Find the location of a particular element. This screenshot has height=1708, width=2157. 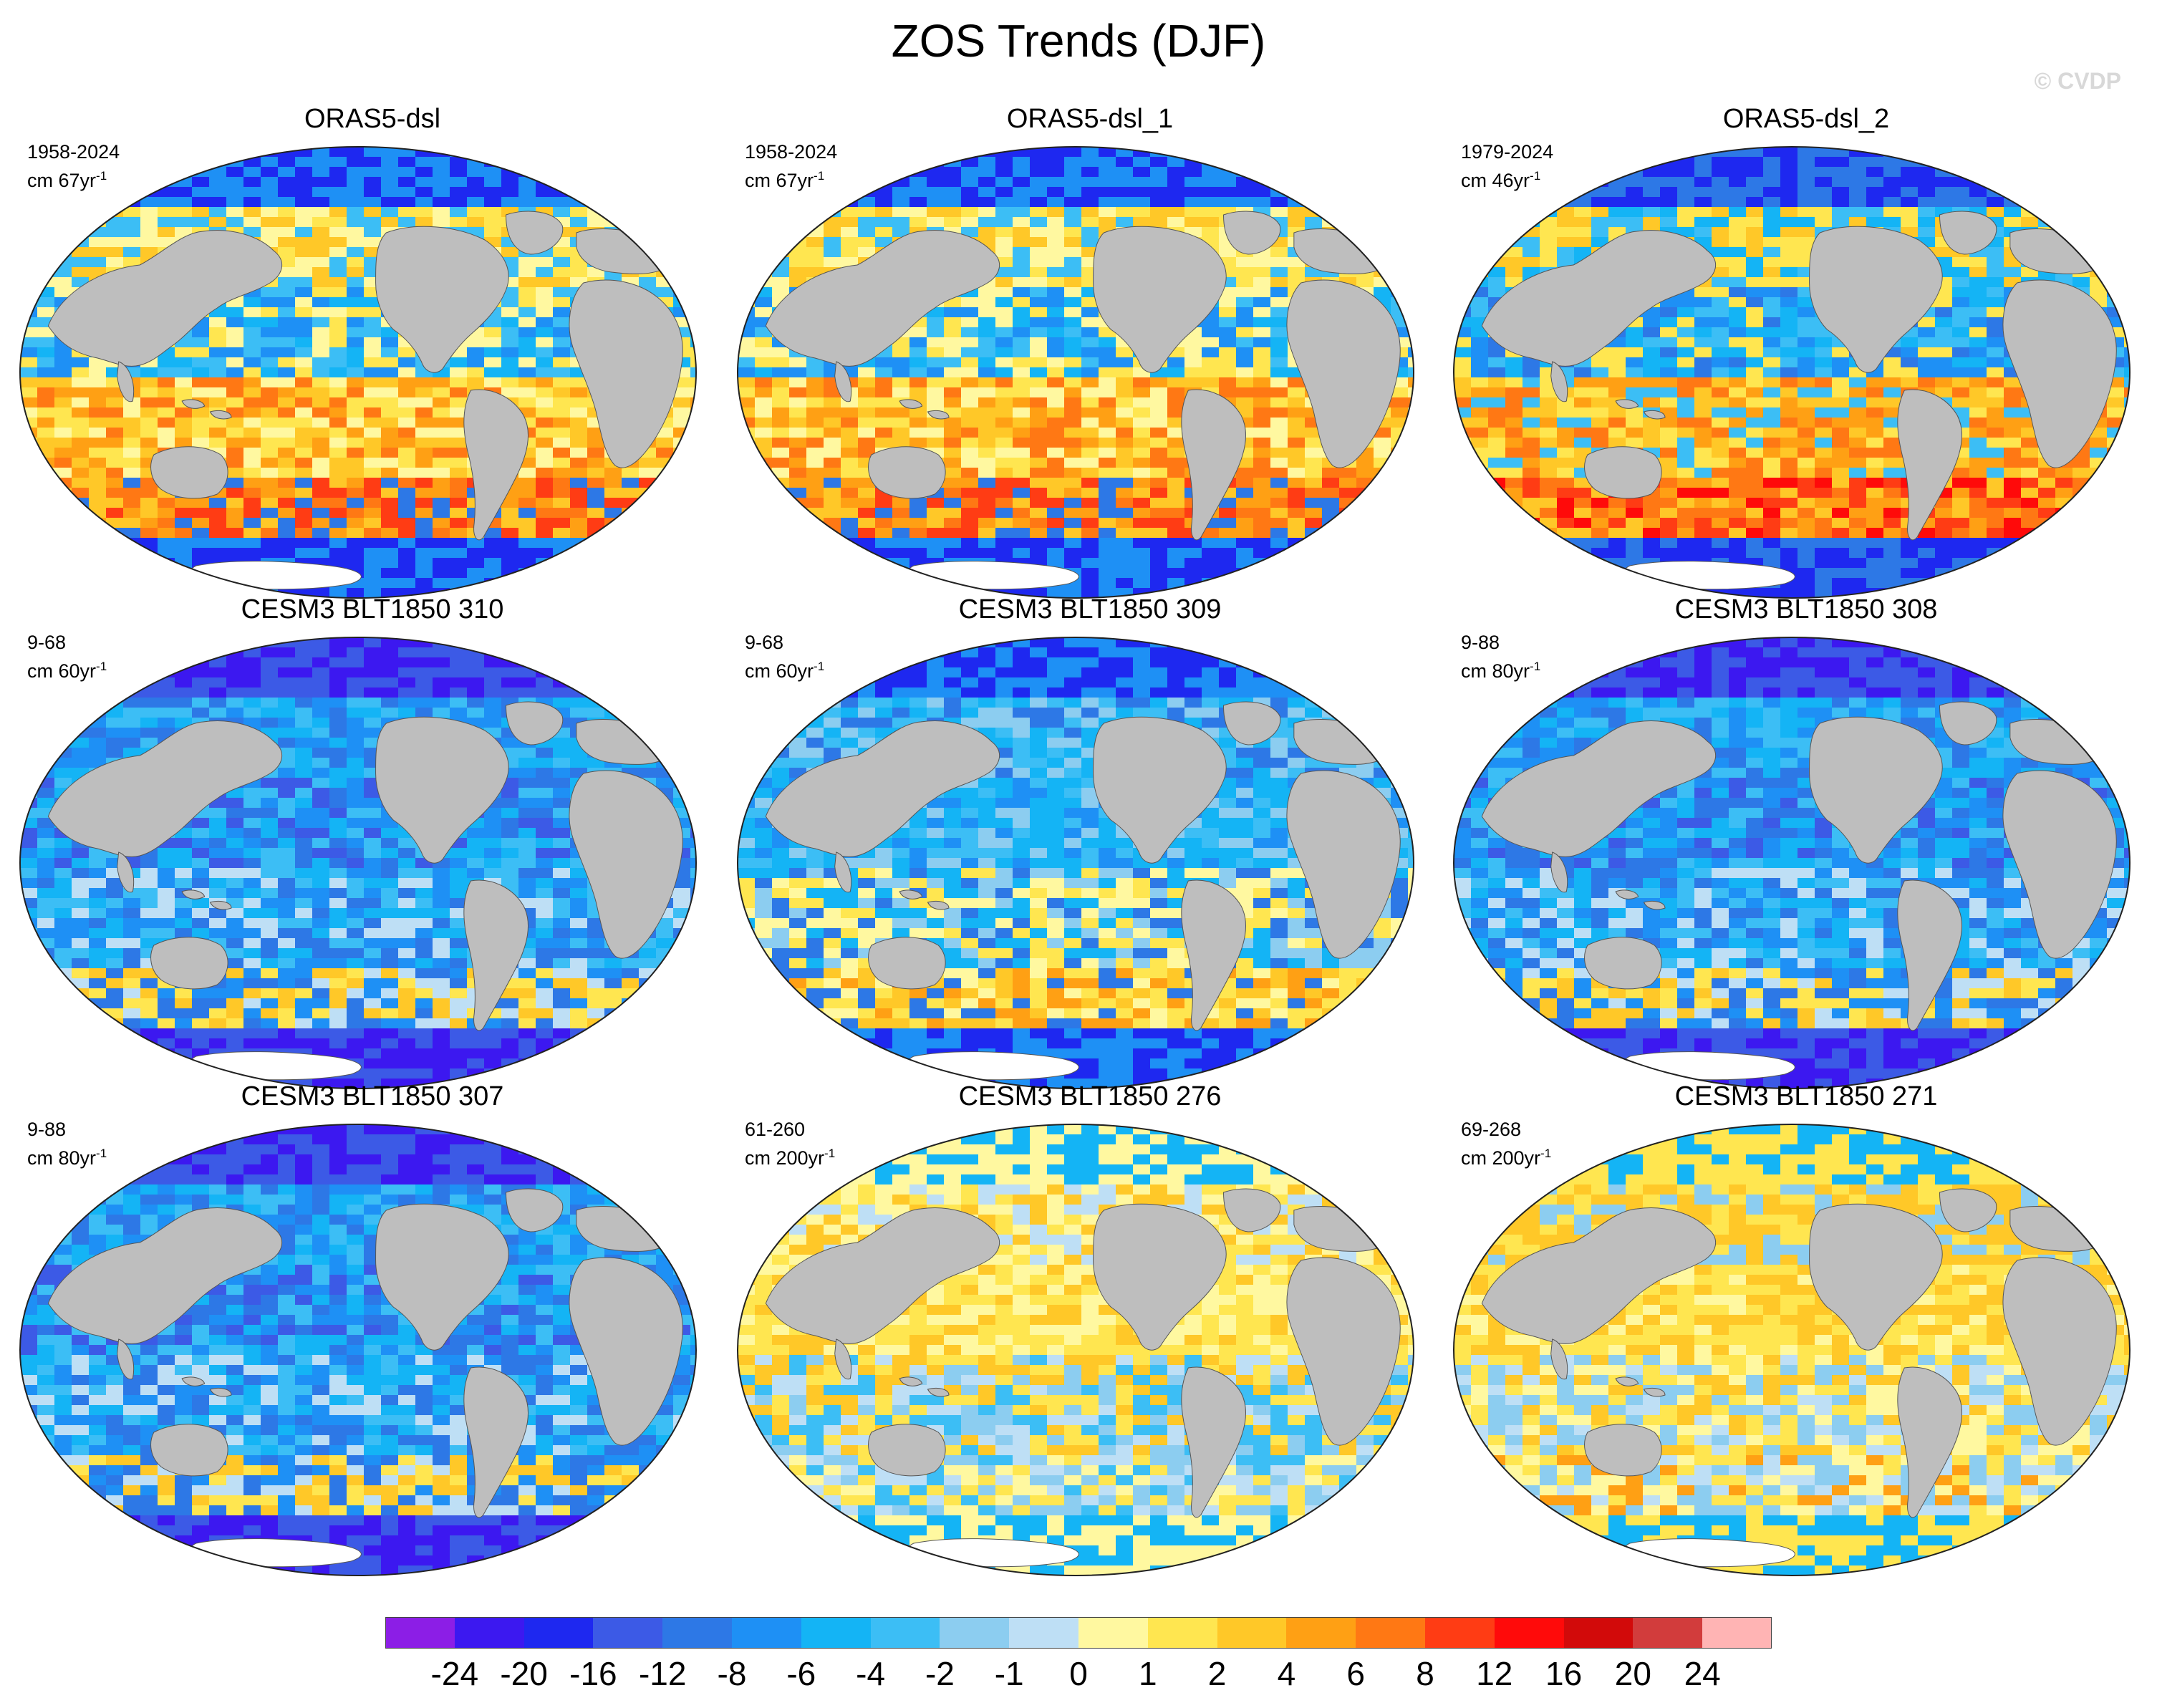

panel-period: 61-260 is located at coordinates (775, 1130).